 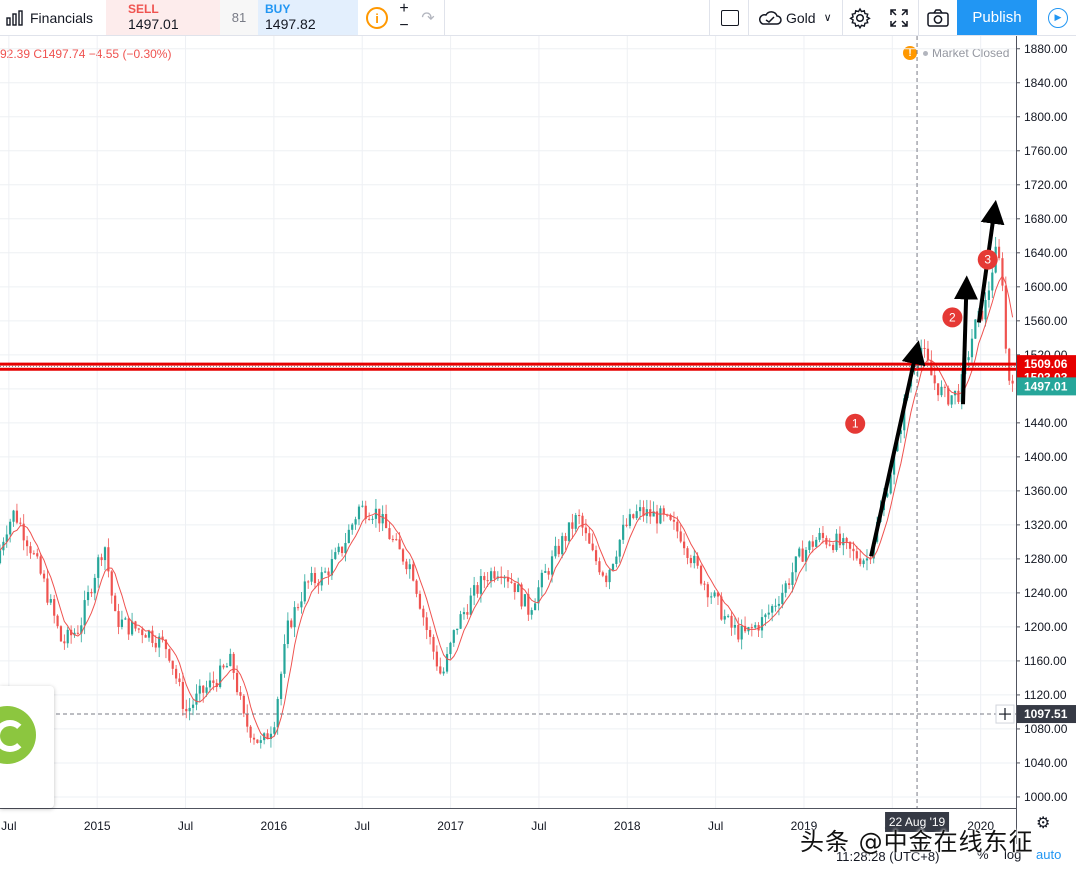 What do you see at coordinates (860, 17) in the screenshot?
I see `gear-icon` at bounding box center [860, 17].